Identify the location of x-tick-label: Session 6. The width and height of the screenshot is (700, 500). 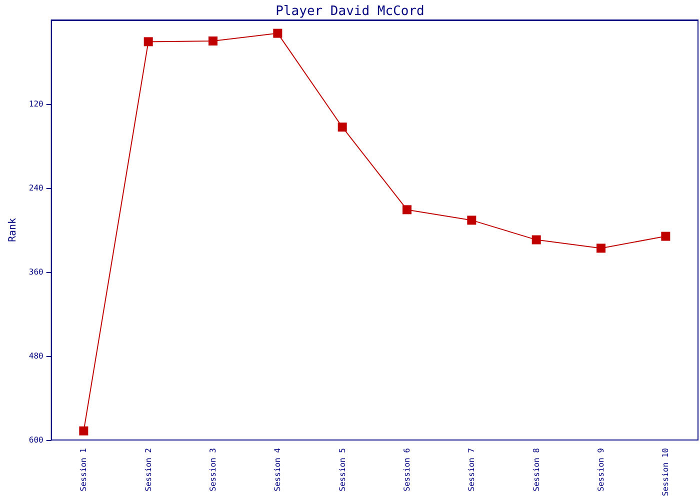
(407, 470).